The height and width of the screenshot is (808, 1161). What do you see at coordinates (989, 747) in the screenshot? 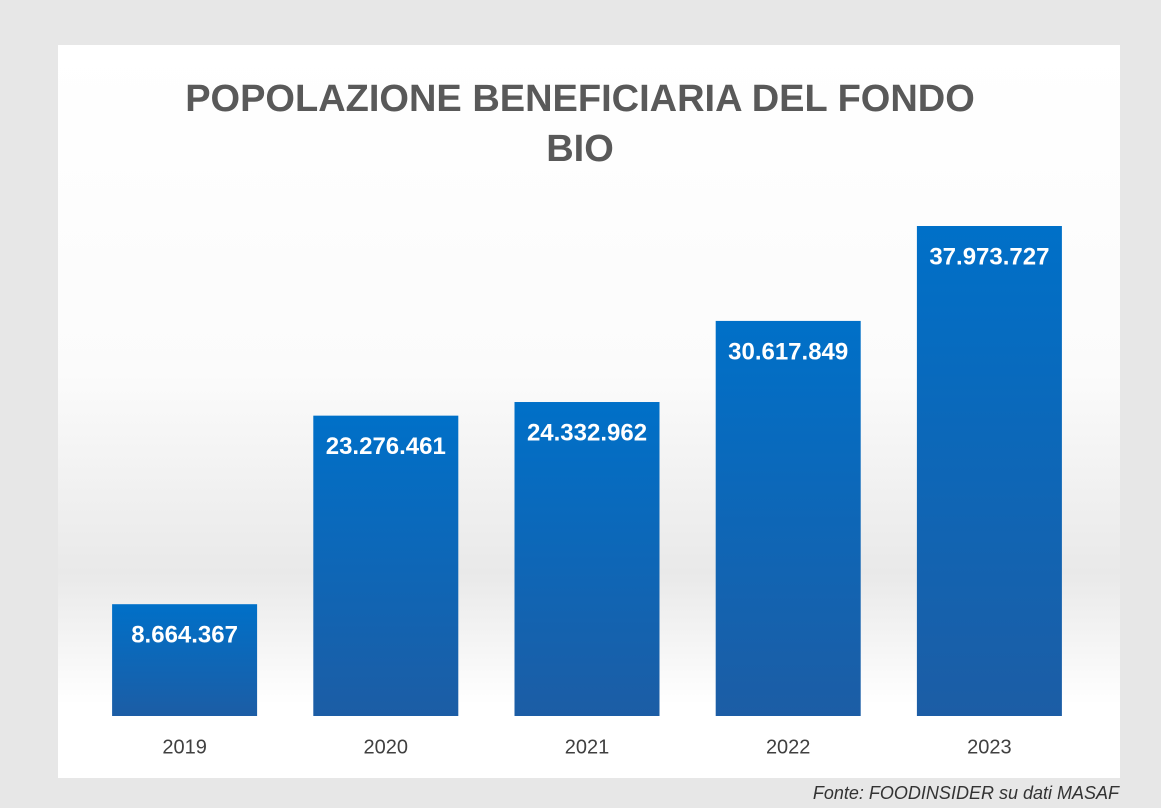
I see `x-tick-label: 2023` at bounding box center [989, 747].